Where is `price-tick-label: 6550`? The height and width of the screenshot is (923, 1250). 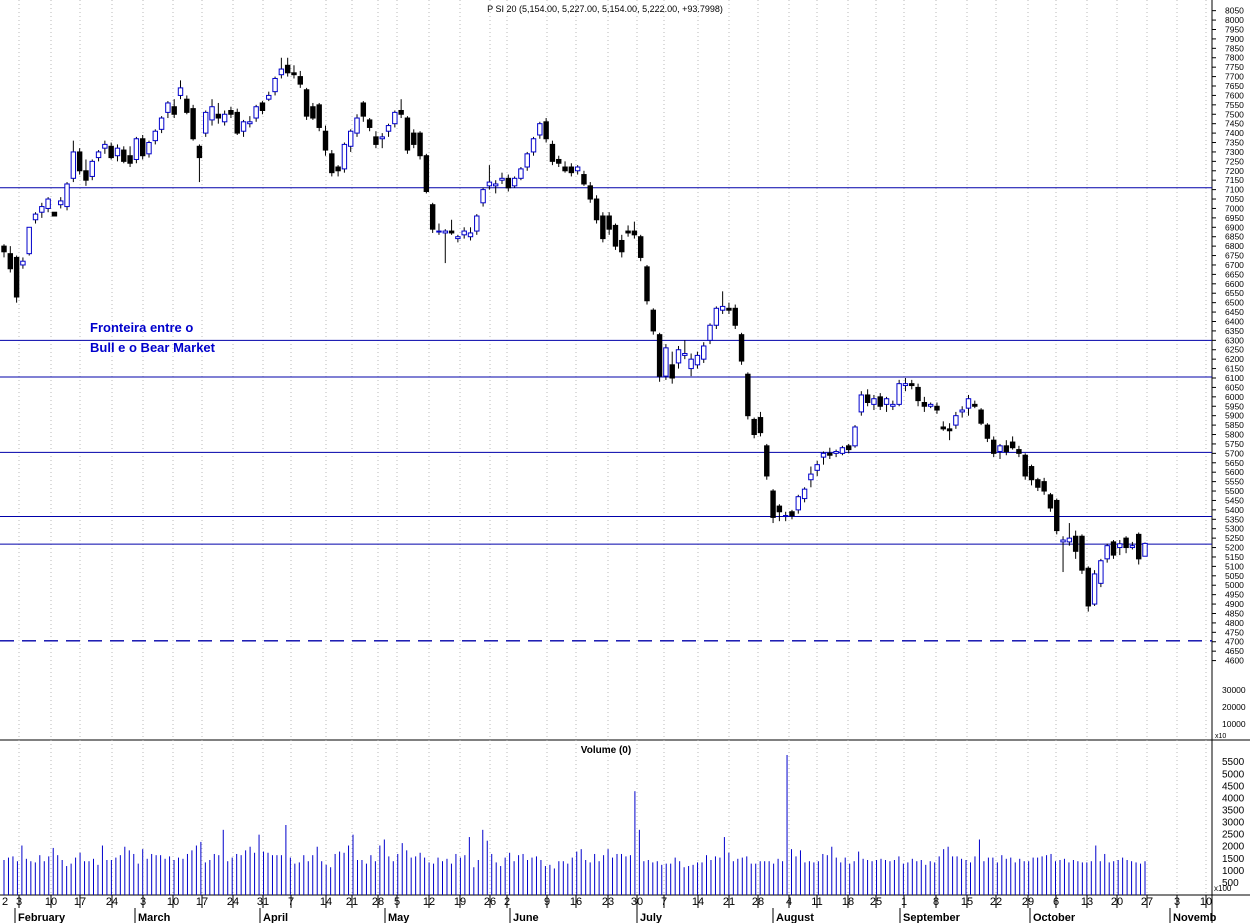 price-tick-label: 6550 is located at coordinates (1234, 293).